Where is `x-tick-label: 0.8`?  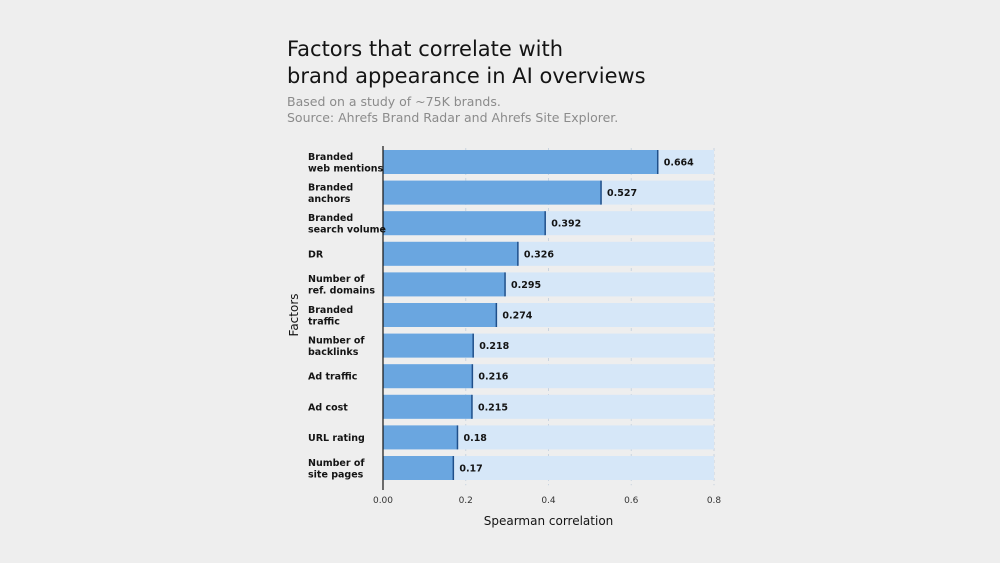
x-tick-label: 0.8 is located at coordinates (714, 501).